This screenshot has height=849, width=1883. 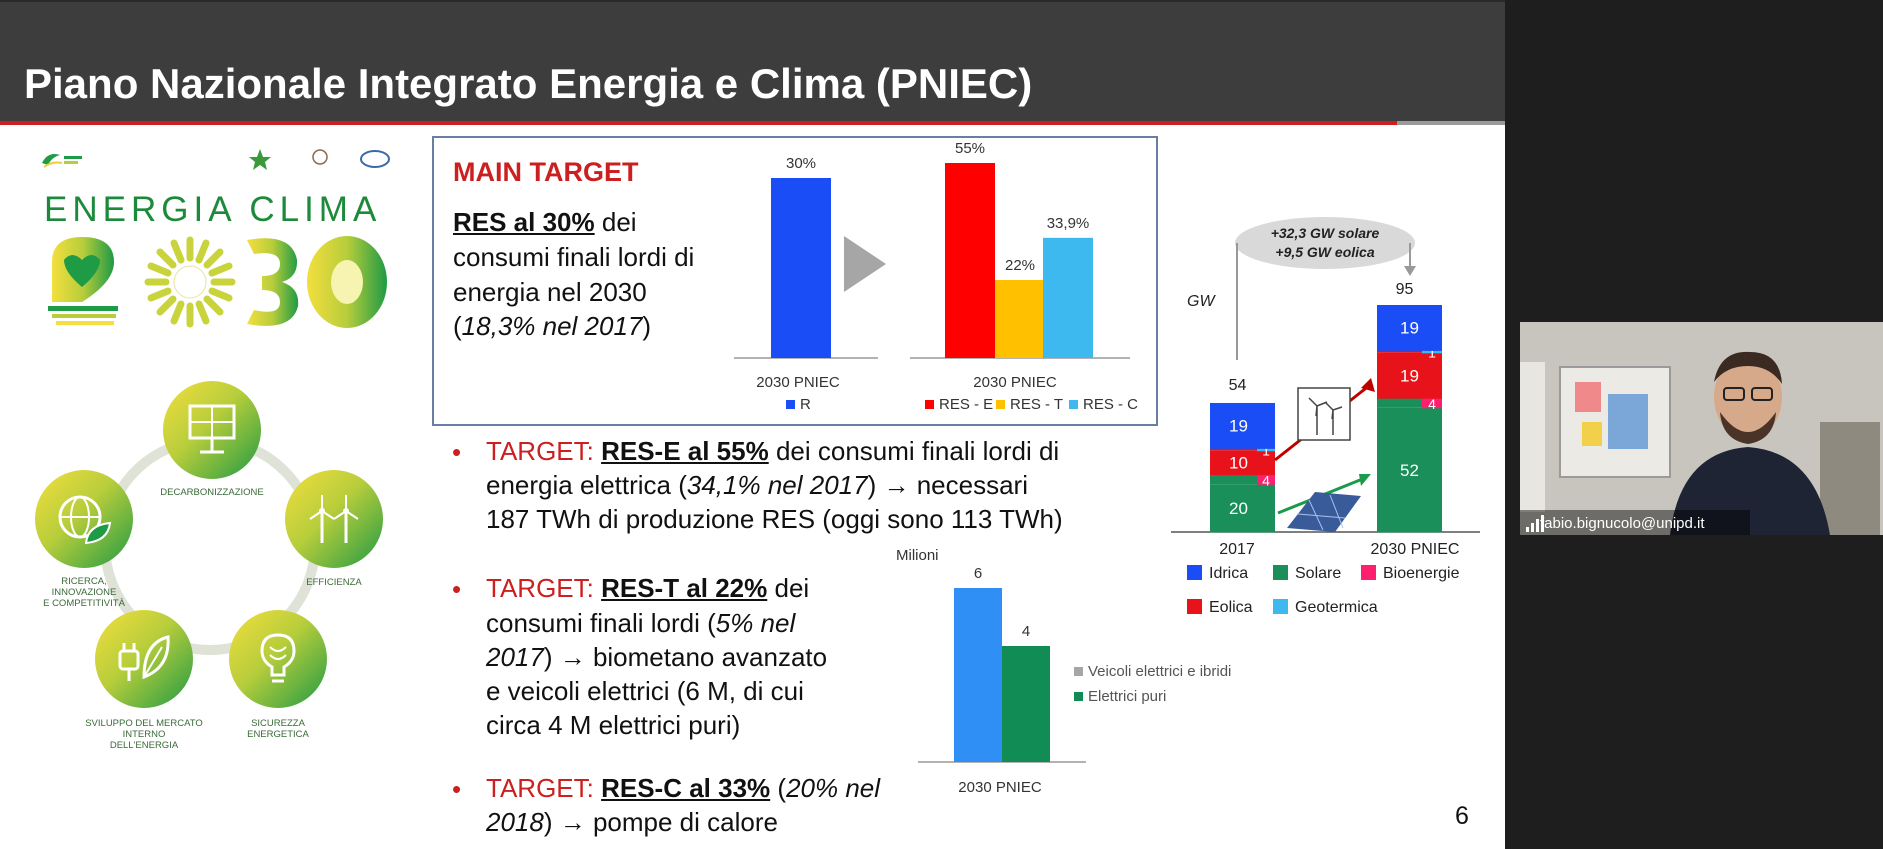 What do you see at coordinates (1622, 523) in the screenshot?
I see `participant-name: fabio.bignucolo@unipd.it` at bounding box center [1622, 523].